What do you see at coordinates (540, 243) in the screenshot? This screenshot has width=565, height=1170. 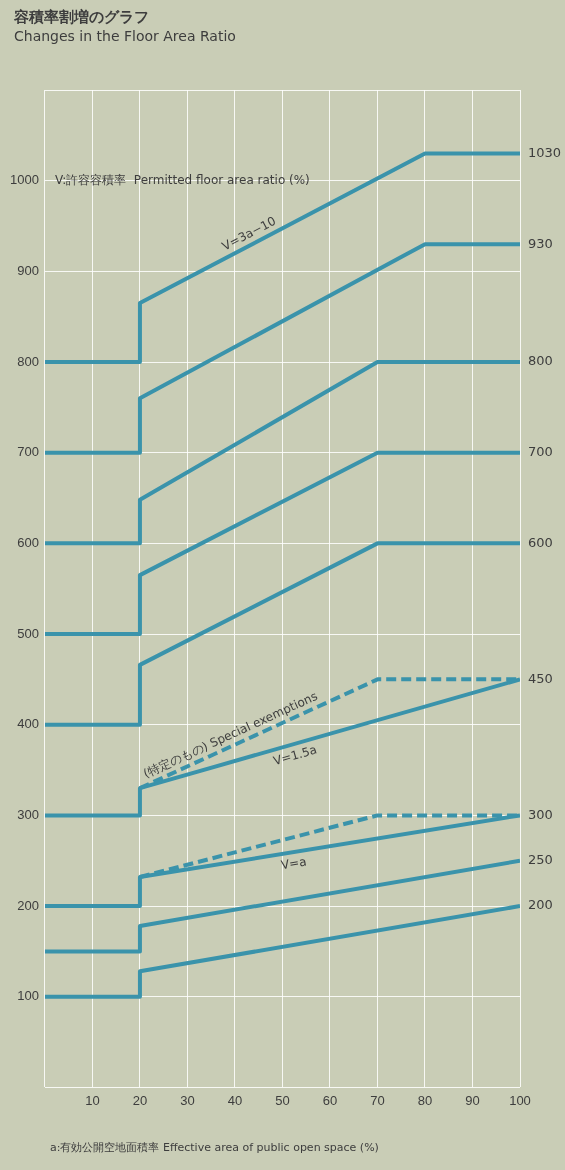 I see `data-label: 930` at bounding box center [540, 243].